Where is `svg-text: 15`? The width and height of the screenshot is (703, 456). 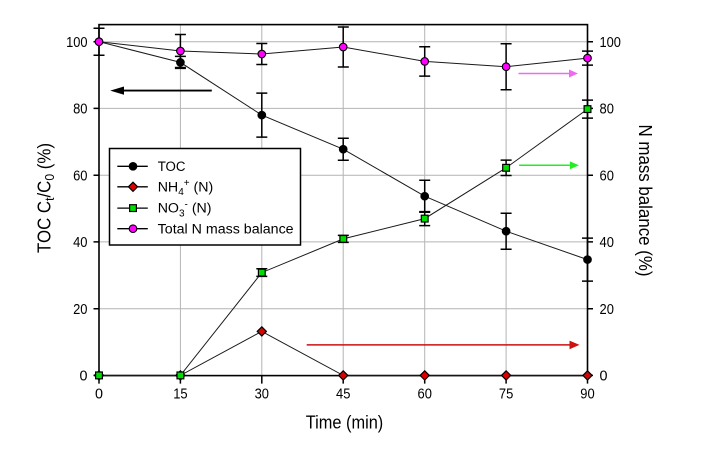 svg-text: 15 is located at coordinates (180, 395).